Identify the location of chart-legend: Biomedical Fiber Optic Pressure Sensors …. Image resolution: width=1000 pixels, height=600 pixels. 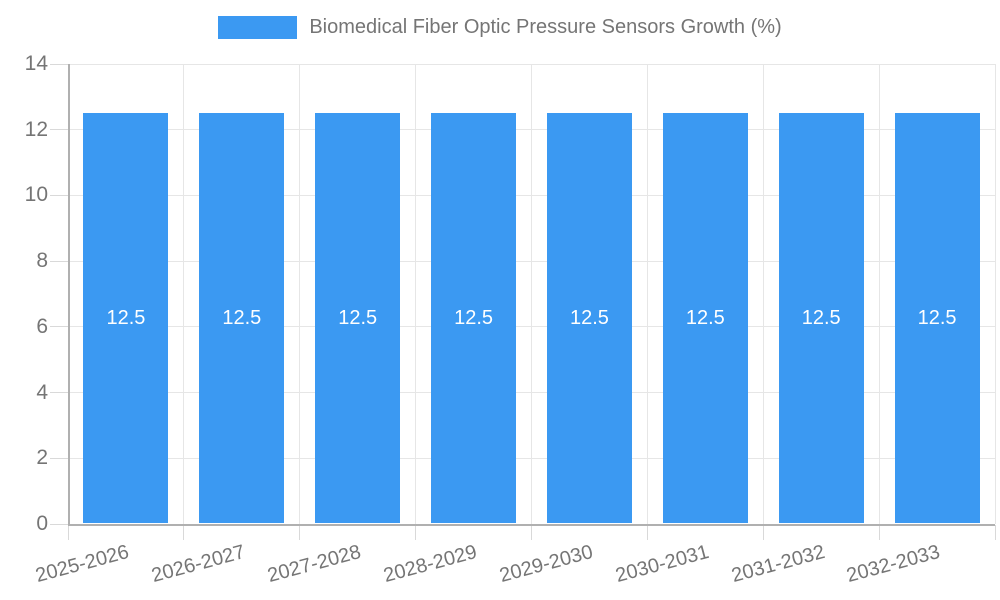
(500, 27).